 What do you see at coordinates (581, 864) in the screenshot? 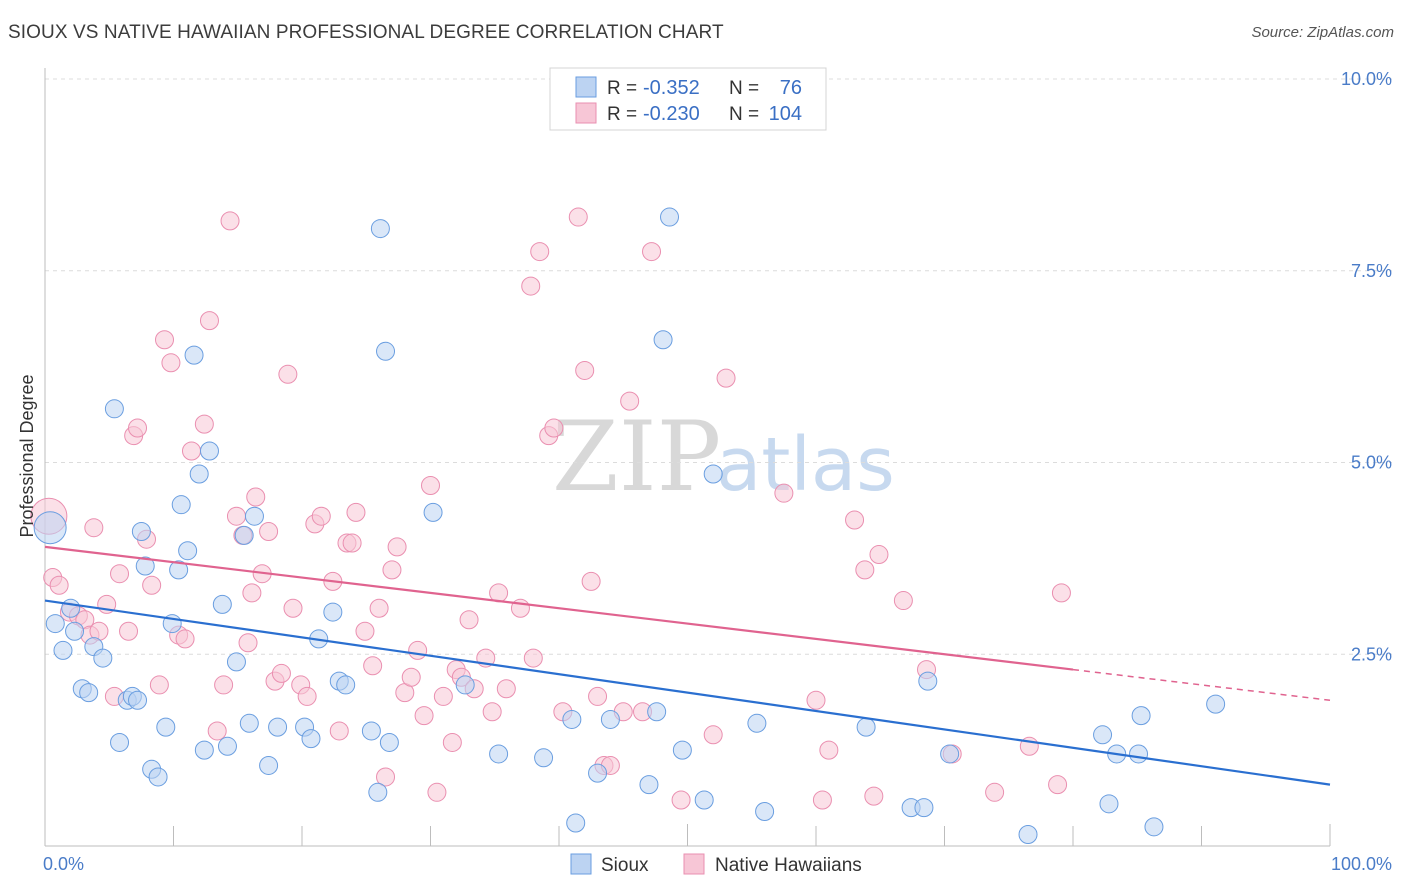
I see `bottom-legend-swatch-sioux` at bounding box center [581, 864].